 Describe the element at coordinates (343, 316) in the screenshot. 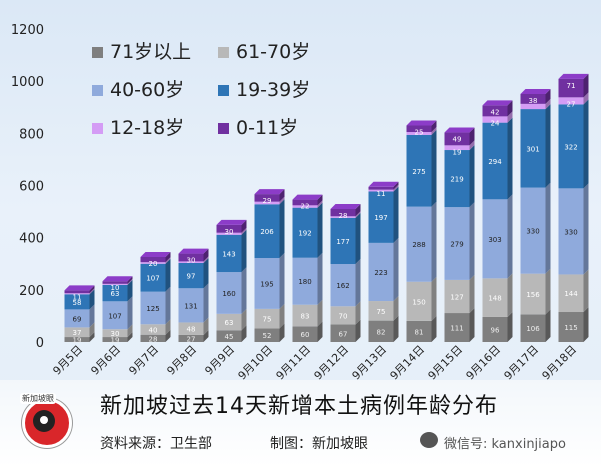

I see `bar-value-label: 70` at that location.